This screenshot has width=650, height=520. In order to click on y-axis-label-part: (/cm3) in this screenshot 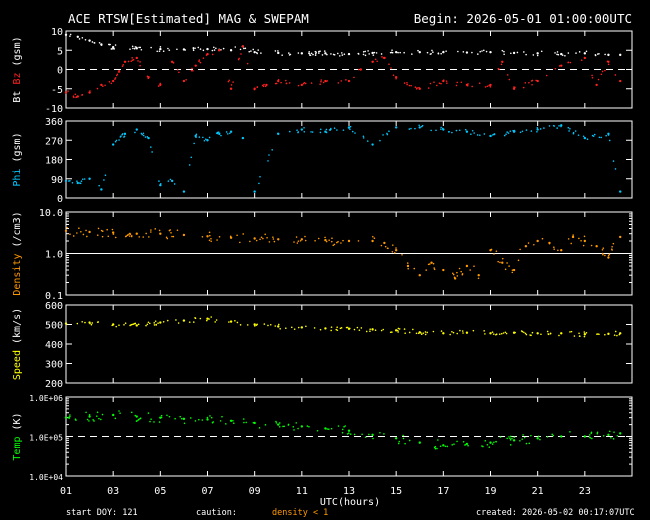, I will do `click(17, 232)`.